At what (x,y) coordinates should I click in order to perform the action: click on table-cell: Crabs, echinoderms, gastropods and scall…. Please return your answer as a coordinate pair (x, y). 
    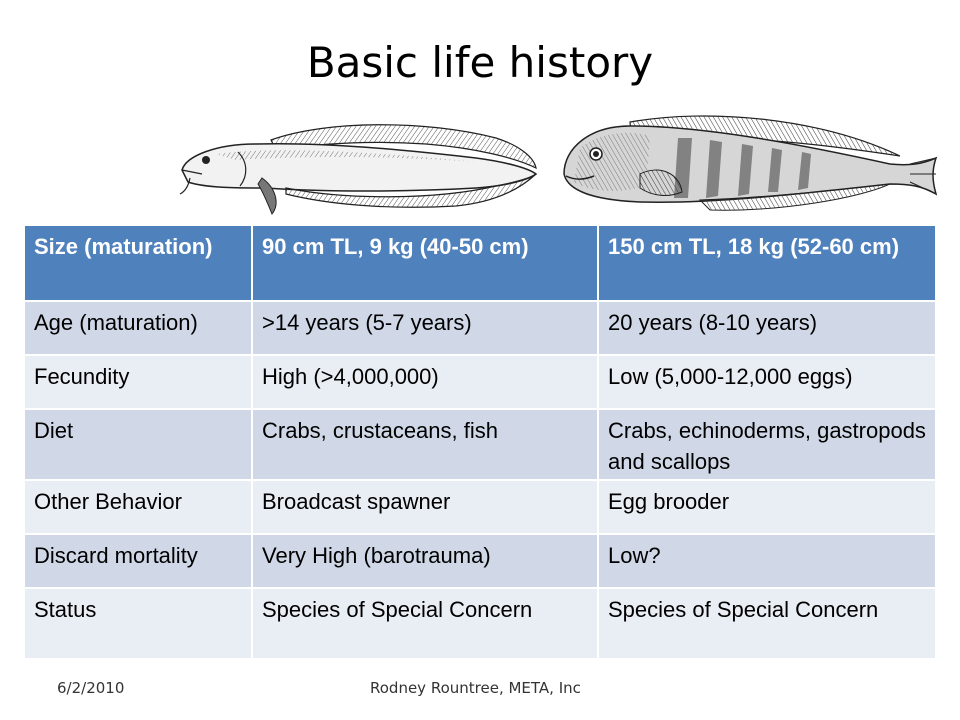
    Looking at the image, I should click on (766, 445).